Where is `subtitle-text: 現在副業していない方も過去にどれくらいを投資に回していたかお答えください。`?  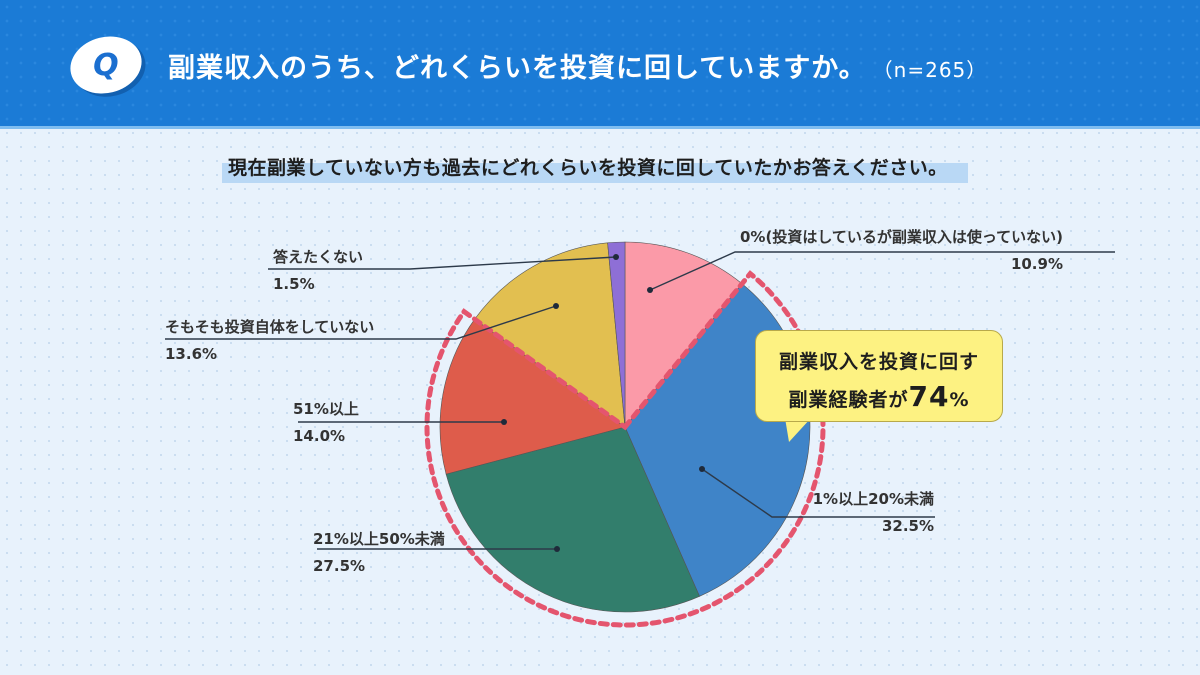 subtitle-text: 現在副業していない方も過去にどれくらいを投資に回していたかお答えください。 is located at coordinates (588, 168).